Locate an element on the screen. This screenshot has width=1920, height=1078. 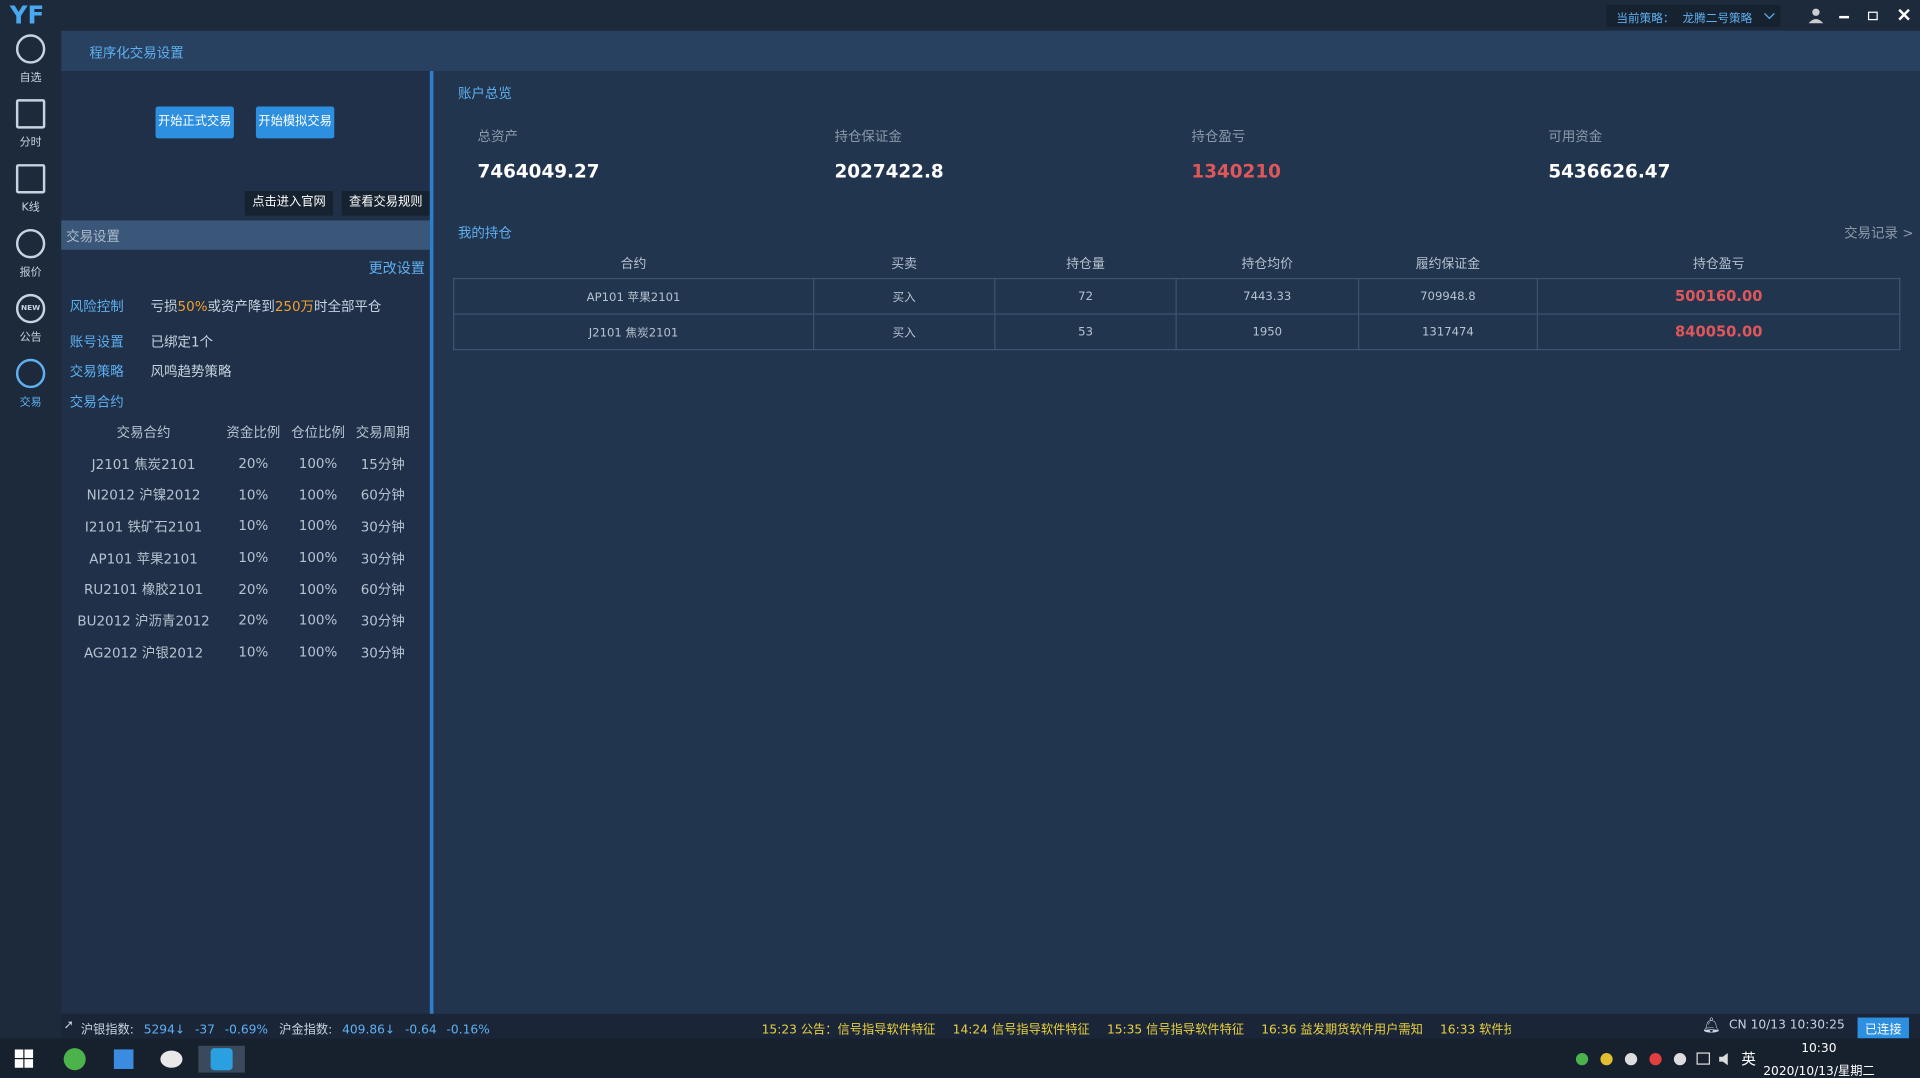
column-header: 交易合约 is located at coordinates (143, 432).